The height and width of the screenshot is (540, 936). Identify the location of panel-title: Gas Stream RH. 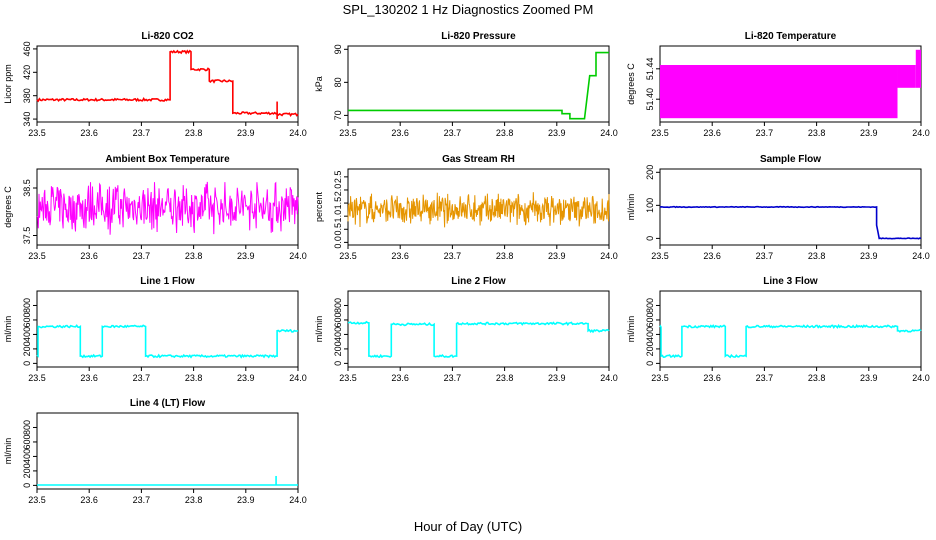
(478, 159).